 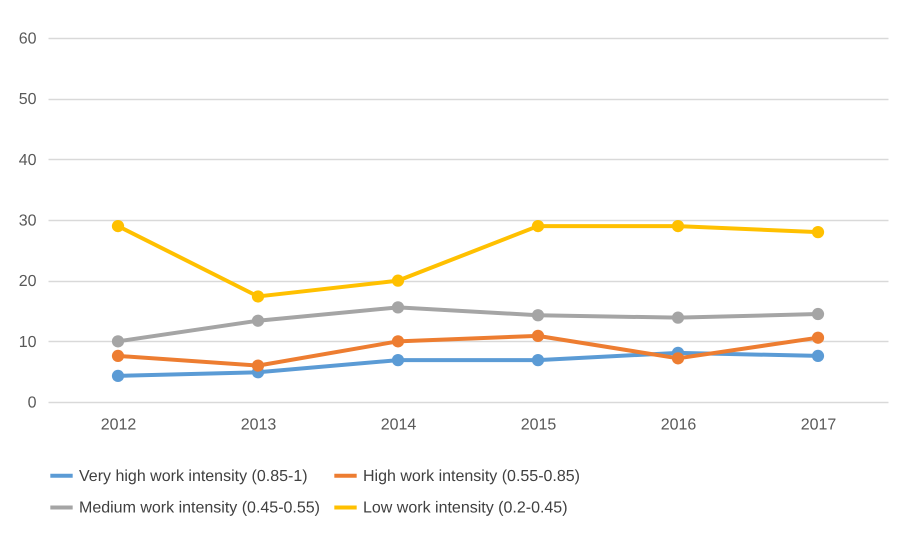 I want to click on x-tick-label: 2015, so click(x=538, y=425).